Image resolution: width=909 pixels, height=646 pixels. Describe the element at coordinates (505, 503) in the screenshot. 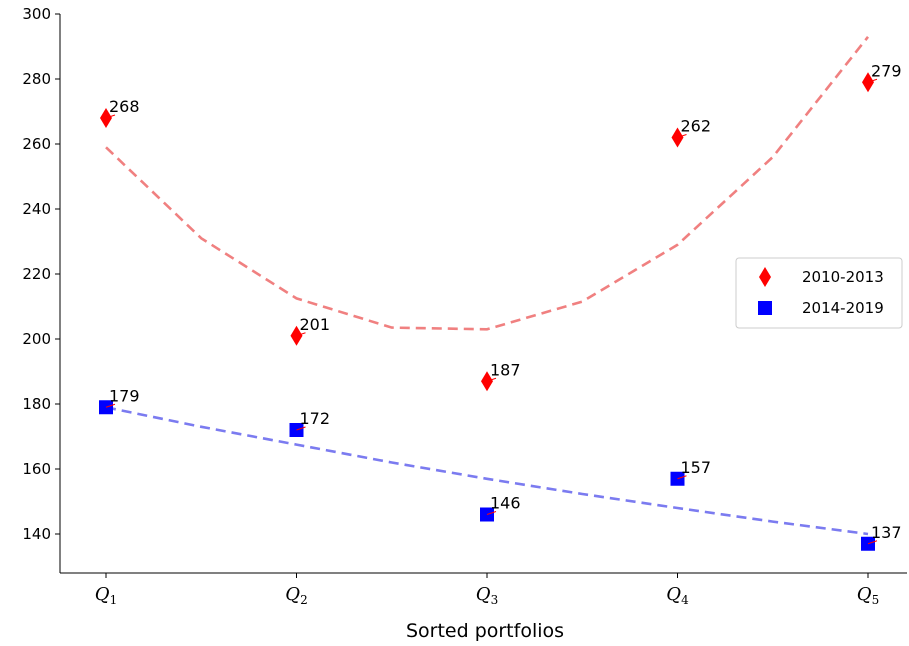

I see `data-label: 146` at that location.